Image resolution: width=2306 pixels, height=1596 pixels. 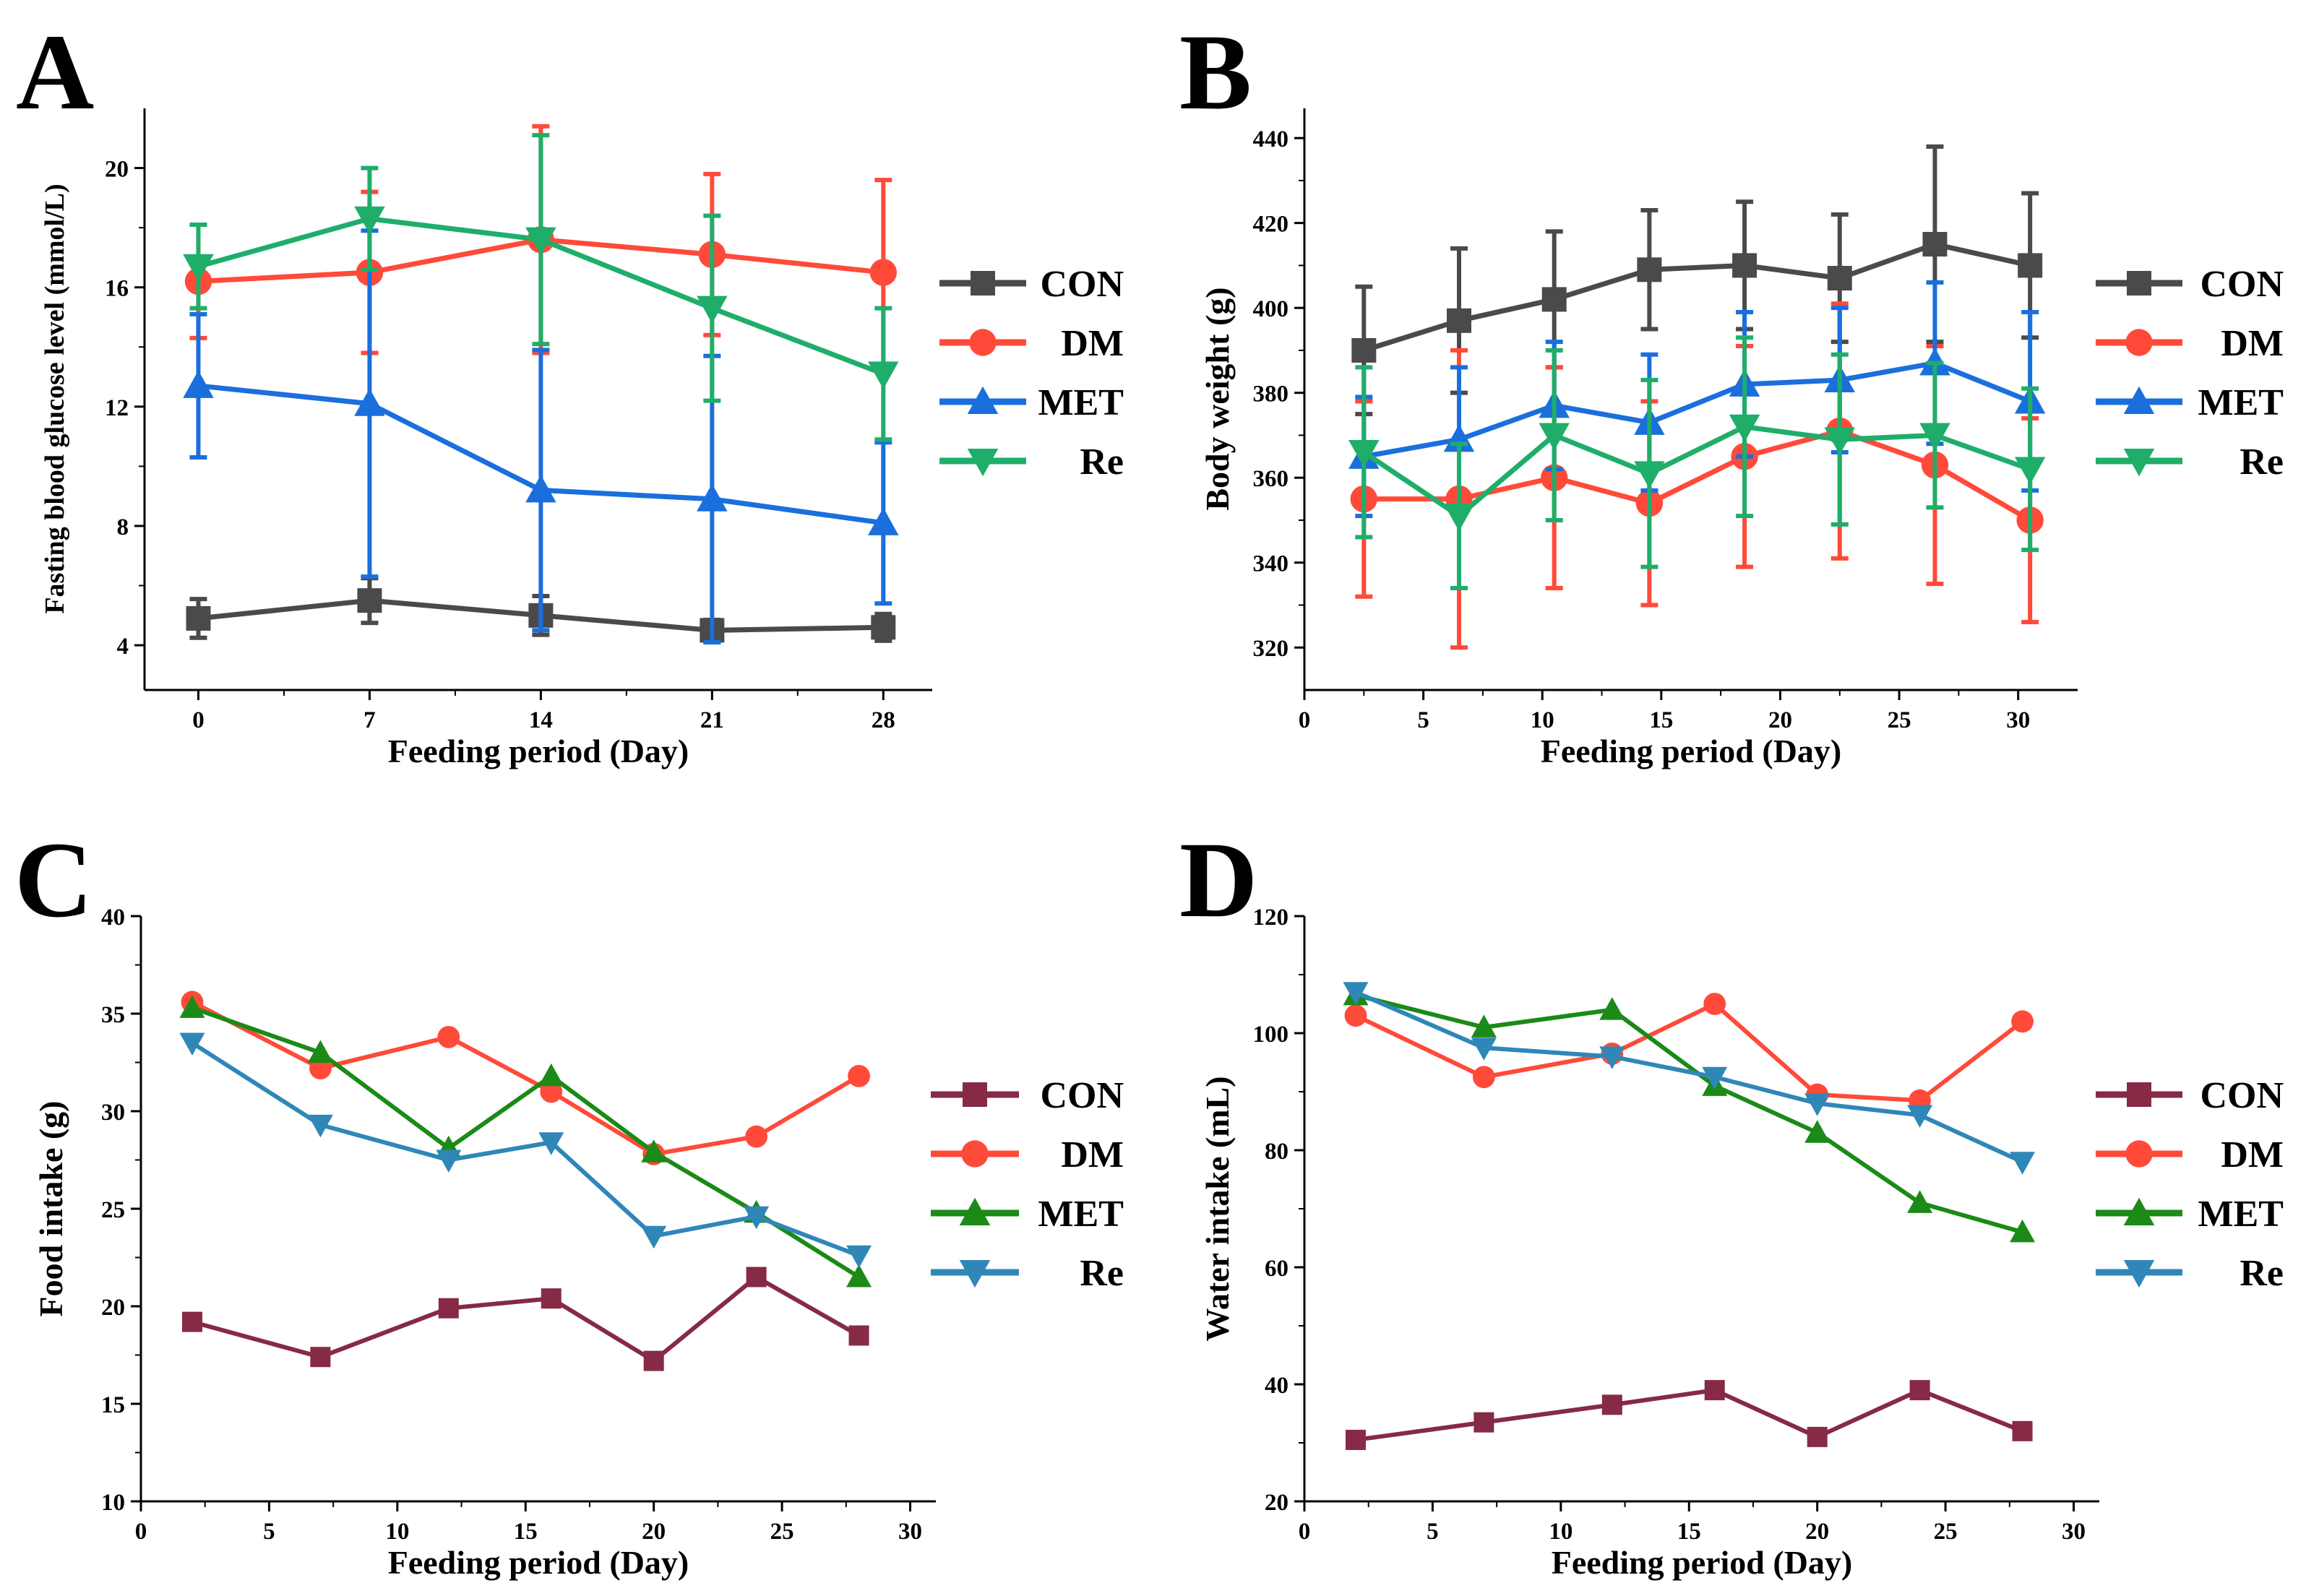 What do you see at coordinates (2242, 284) in the screenshot?
I see `legend-label: CON` at bounding box center [2242, 284].